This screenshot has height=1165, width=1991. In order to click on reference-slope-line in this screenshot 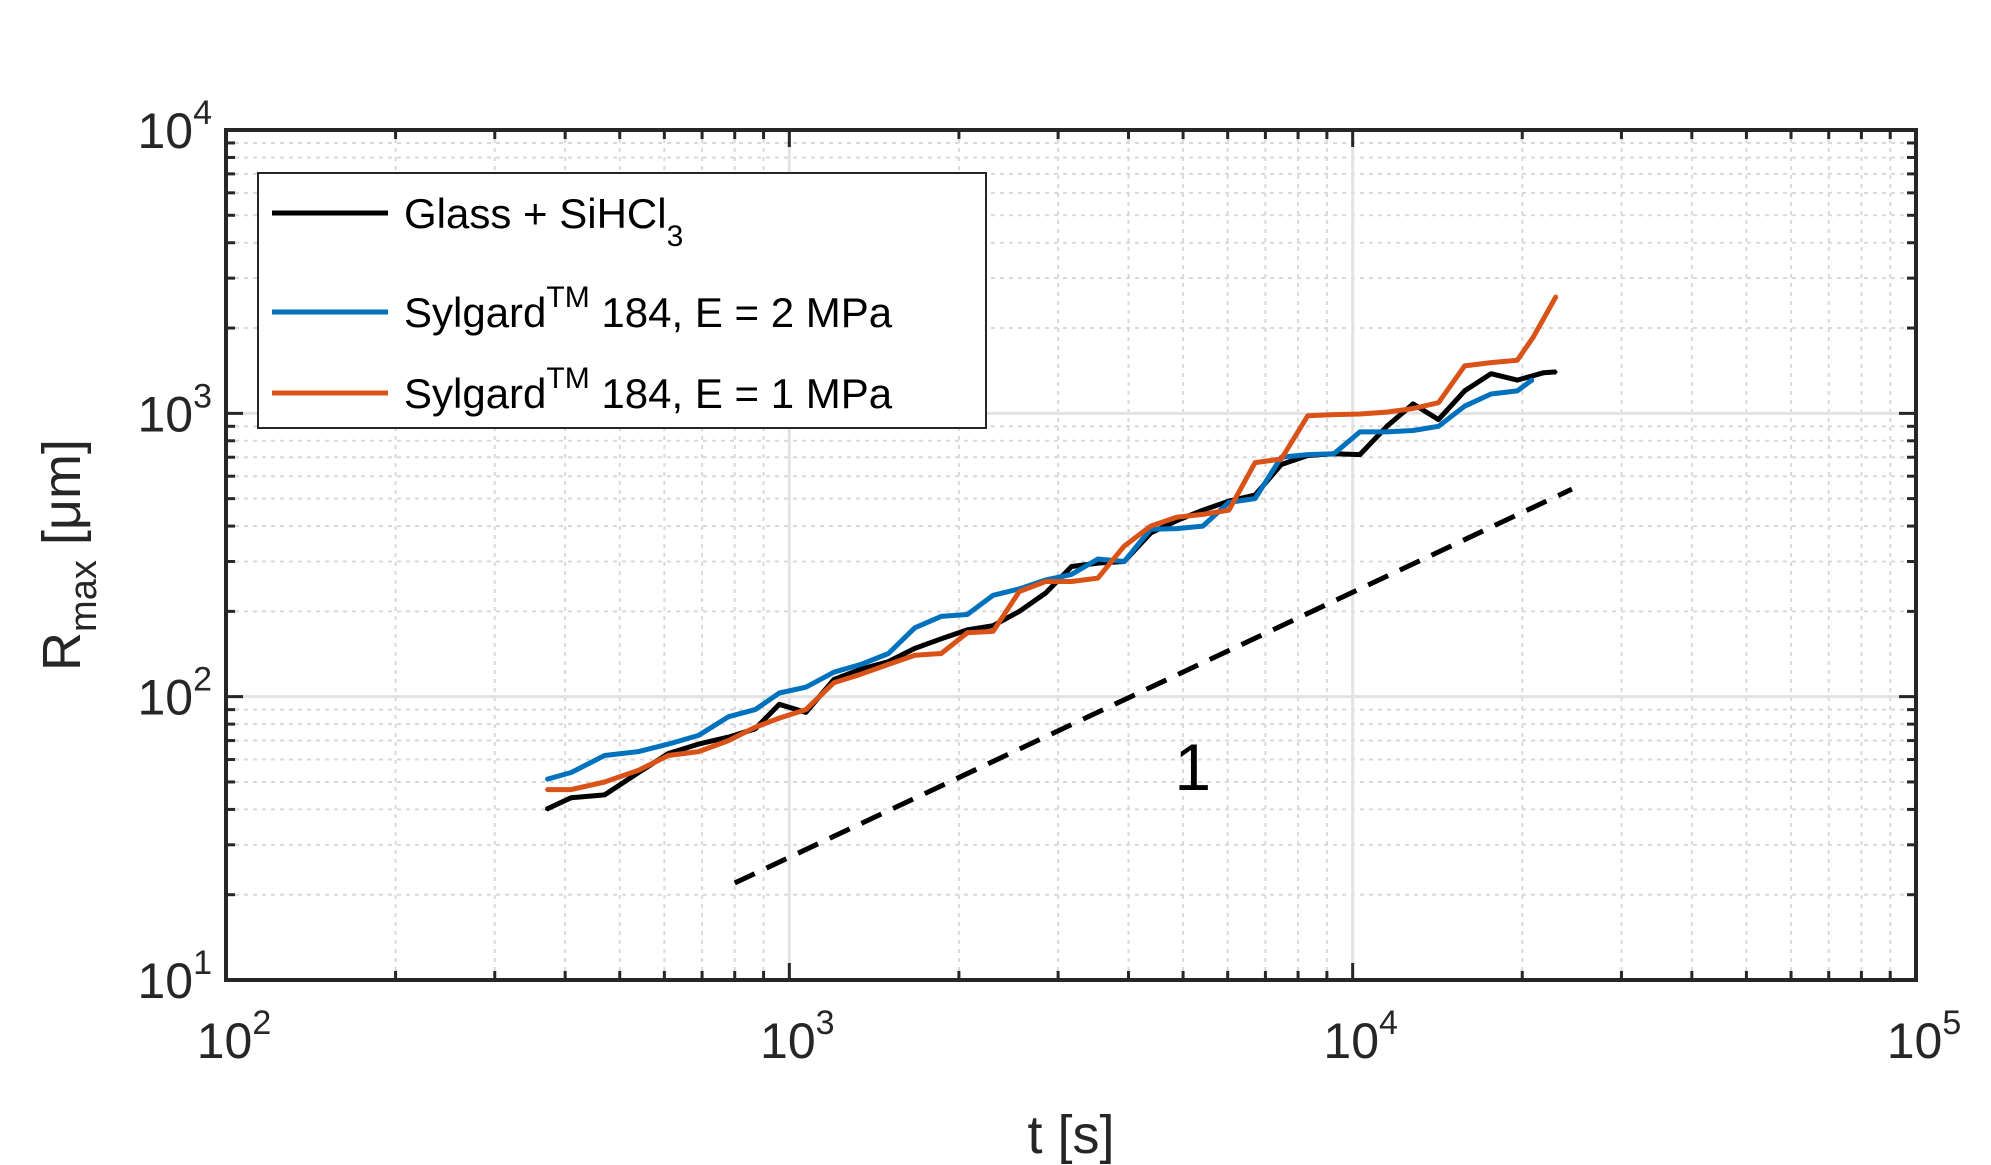, I will do `click(1153, 686)`.